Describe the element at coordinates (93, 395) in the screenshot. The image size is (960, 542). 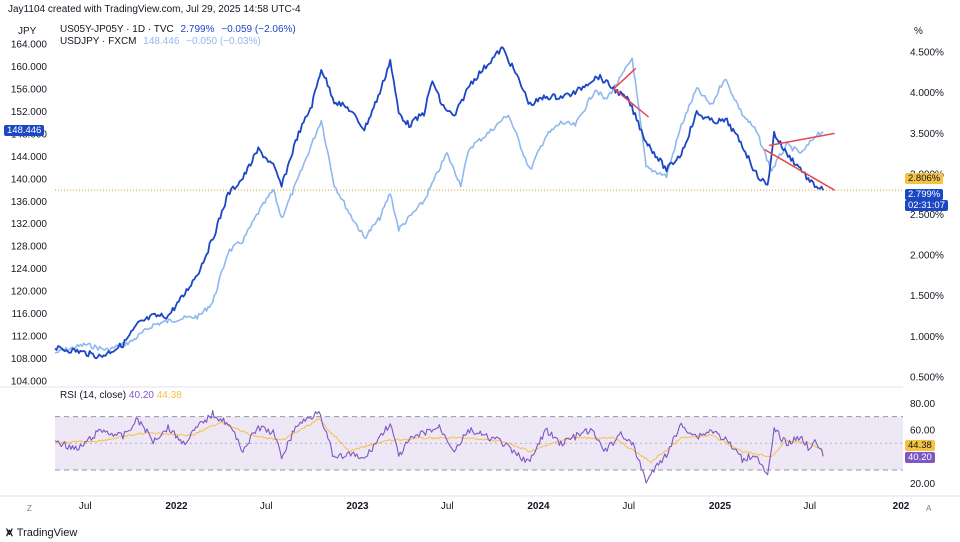
I see `rsi-legend-title: RSI (14, close)` at that location.